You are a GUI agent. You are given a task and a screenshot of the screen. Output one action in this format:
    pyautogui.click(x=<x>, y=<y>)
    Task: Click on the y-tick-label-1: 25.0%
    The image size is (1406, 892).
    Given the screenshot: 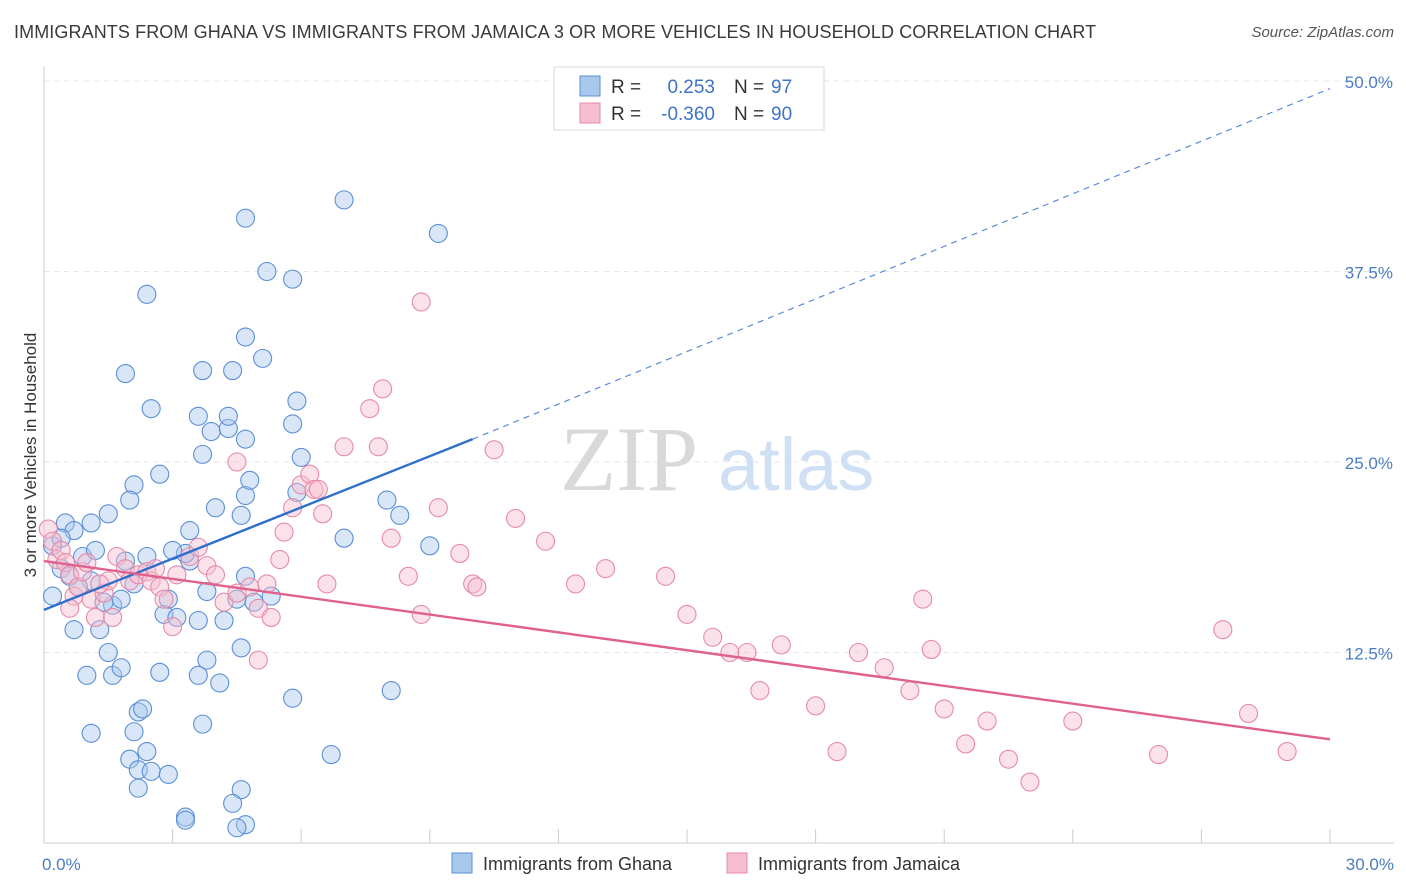 What is the action you would take?
    pyautogui.click(x=1369, y=463)
    